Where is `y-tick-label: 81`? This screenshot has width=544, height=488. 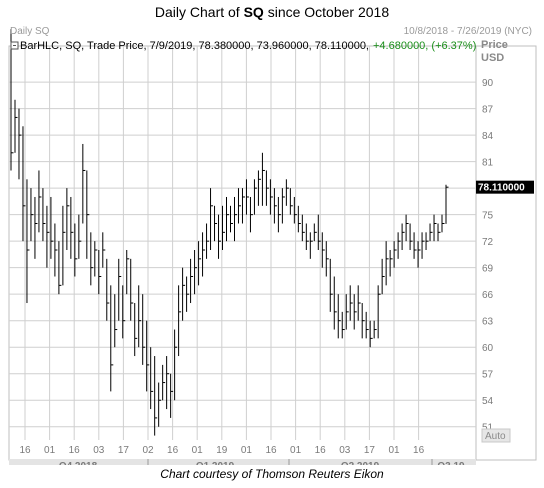 y-tick-label: 81 is located at coordinates (488, 163).